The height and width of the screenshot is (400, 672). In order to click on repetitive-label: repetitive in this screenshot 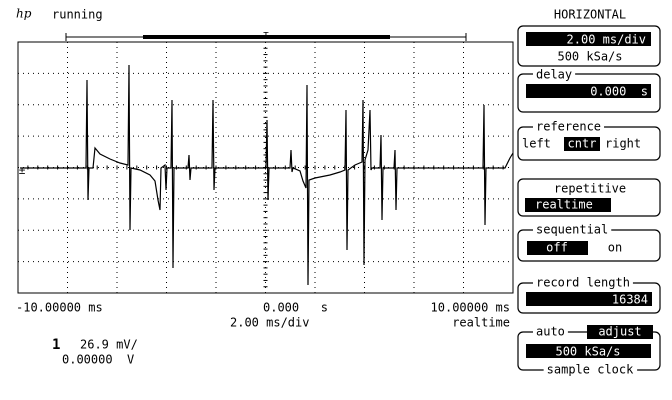, I will do `click(590, 189)`.